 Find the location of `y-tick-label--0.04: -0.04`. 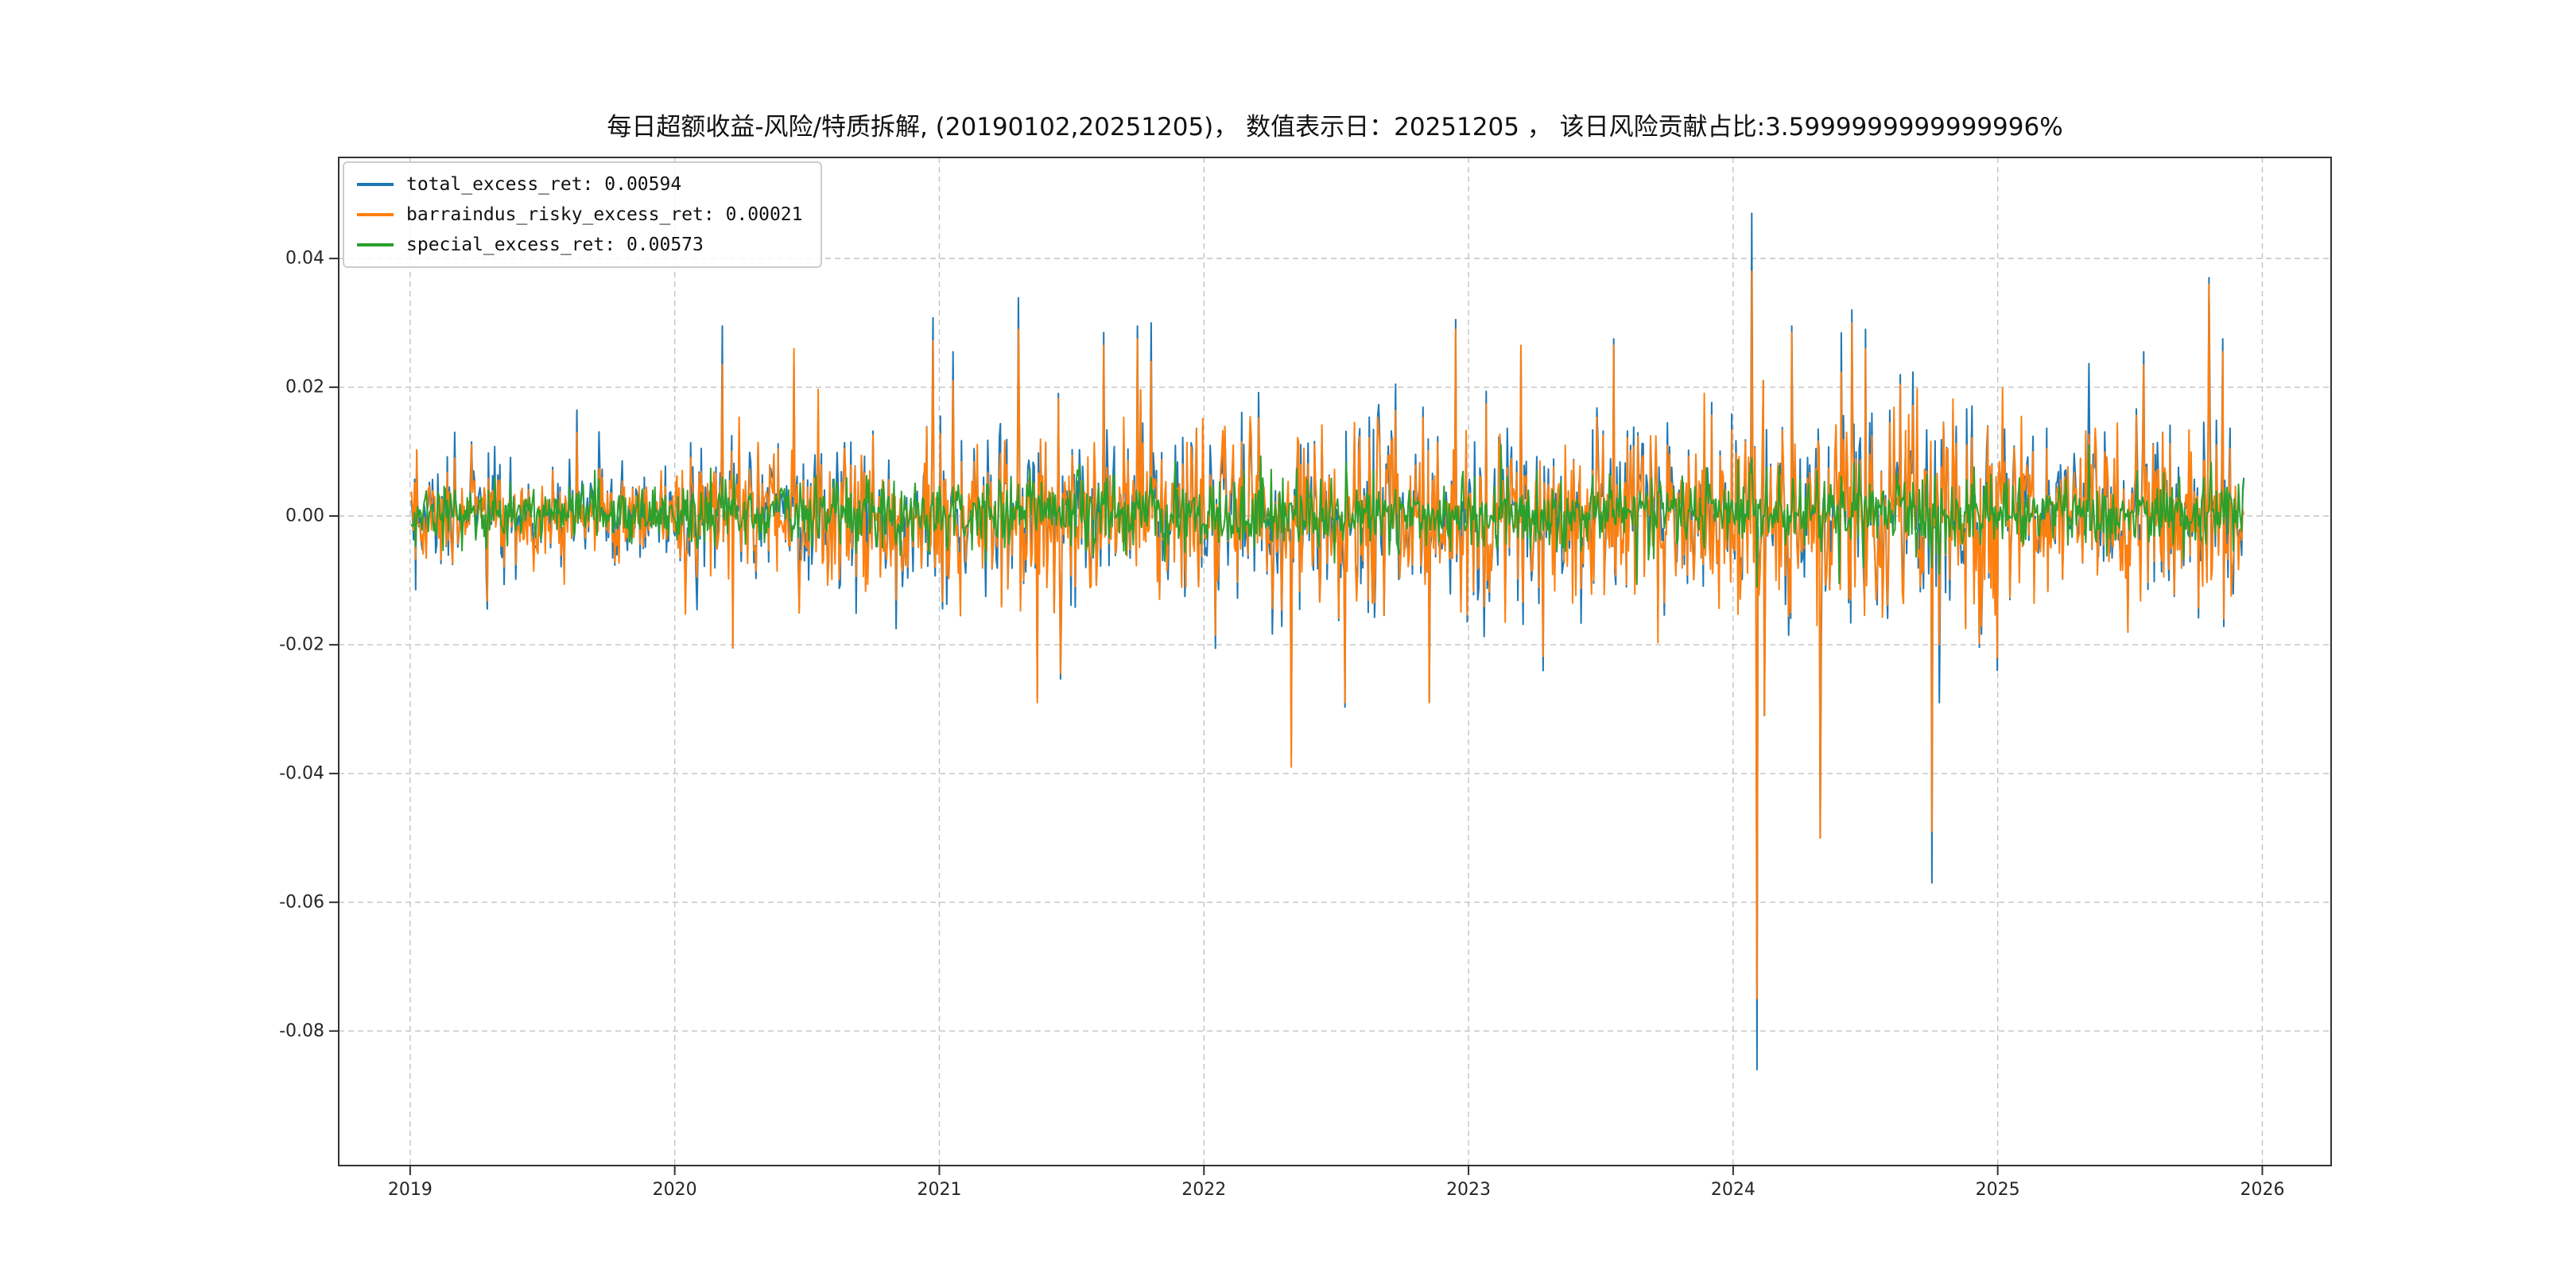

y-tick-label--0.04: -0.04 is located at coordinates (302, 773).